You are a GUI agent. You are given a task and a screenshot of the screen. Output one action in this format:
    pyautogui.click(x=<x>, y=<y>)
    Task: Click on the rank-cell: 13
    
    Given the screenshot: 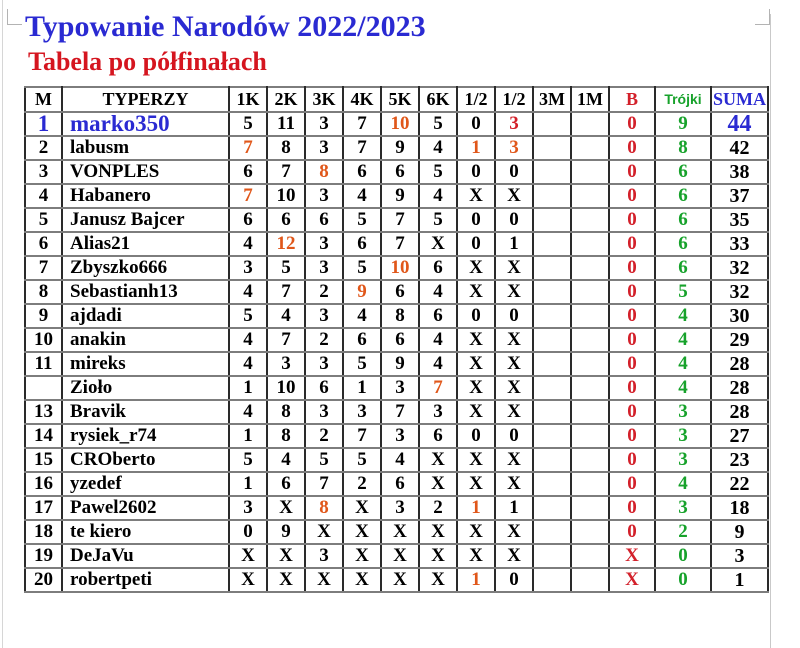 What is the action you would take?
    pyautogui.click(x=43, y=412)
    